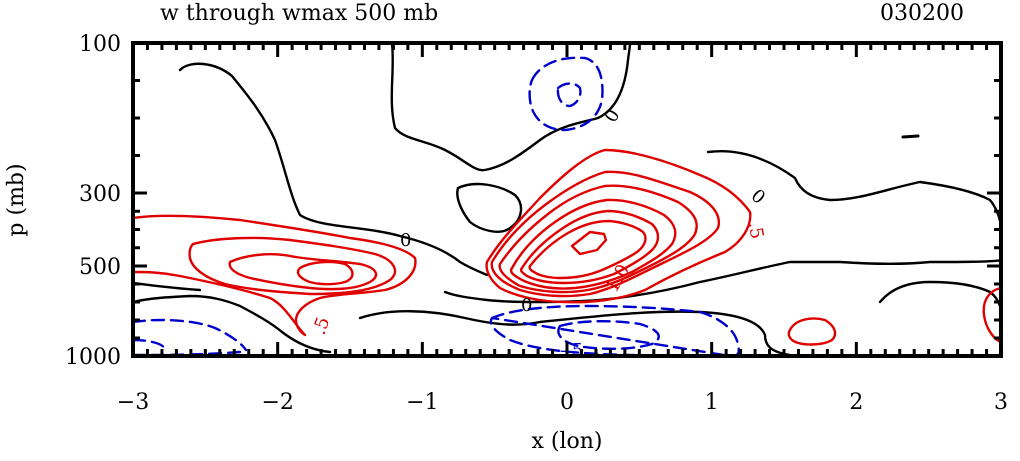  Describe the element at coordinates (133, 402) in the screenshot. I see `x-tick-label: −3` at that location.